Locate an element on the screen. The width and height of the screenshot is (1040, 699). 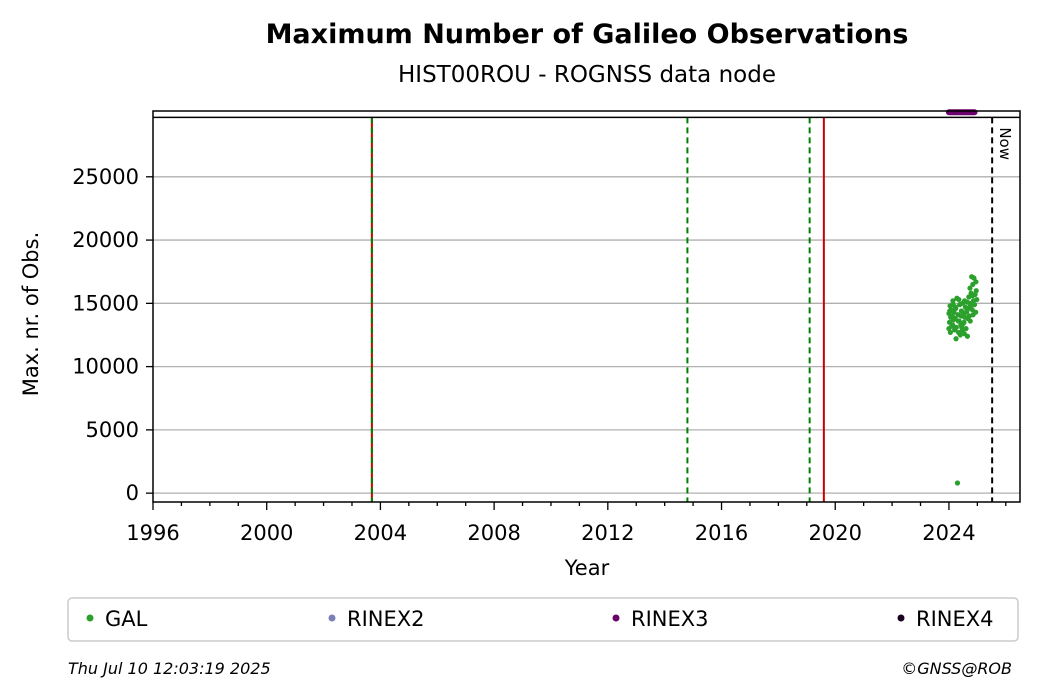
legend-marker-rinex3 is located at coordinates (616, 618).